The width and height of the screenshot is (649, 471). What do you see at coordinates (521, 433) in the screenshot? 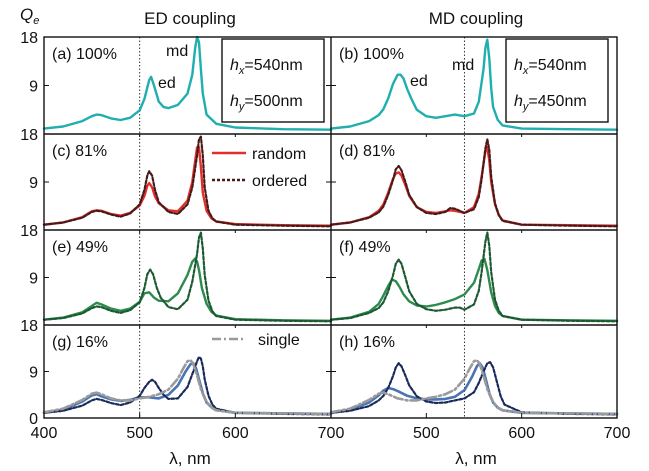
I see `x-tick-label-MD-3: 600` at bounding box center [521, 433].